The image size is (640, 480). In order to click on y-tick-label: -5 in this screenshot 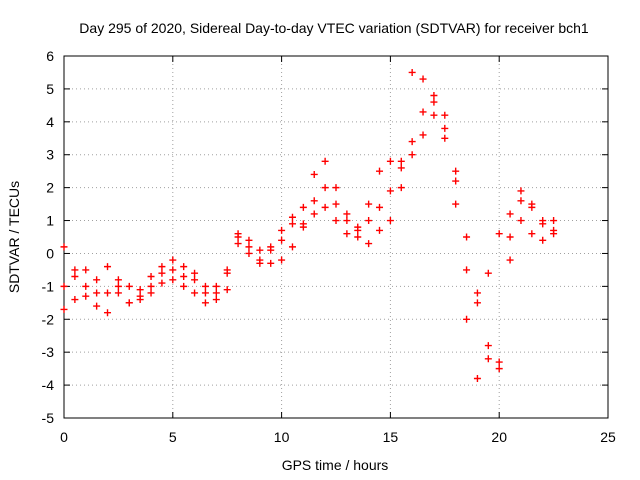, I will do `click(48, 418)`.